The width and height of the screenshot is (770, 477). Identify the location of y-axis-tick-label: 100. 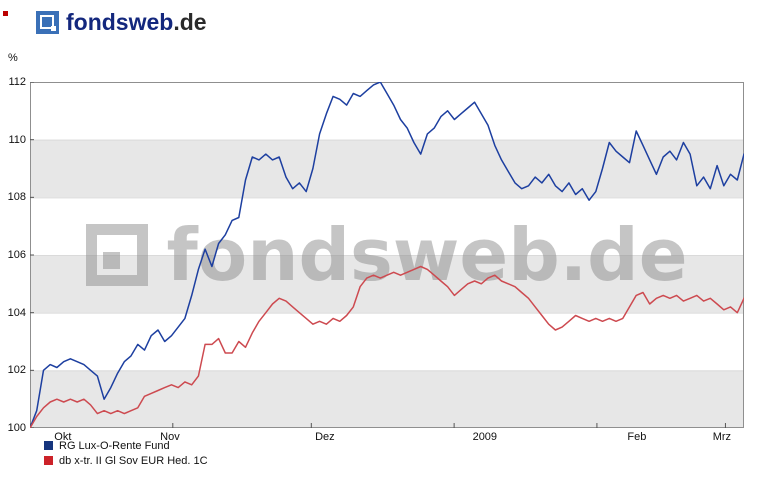
(16, 428).